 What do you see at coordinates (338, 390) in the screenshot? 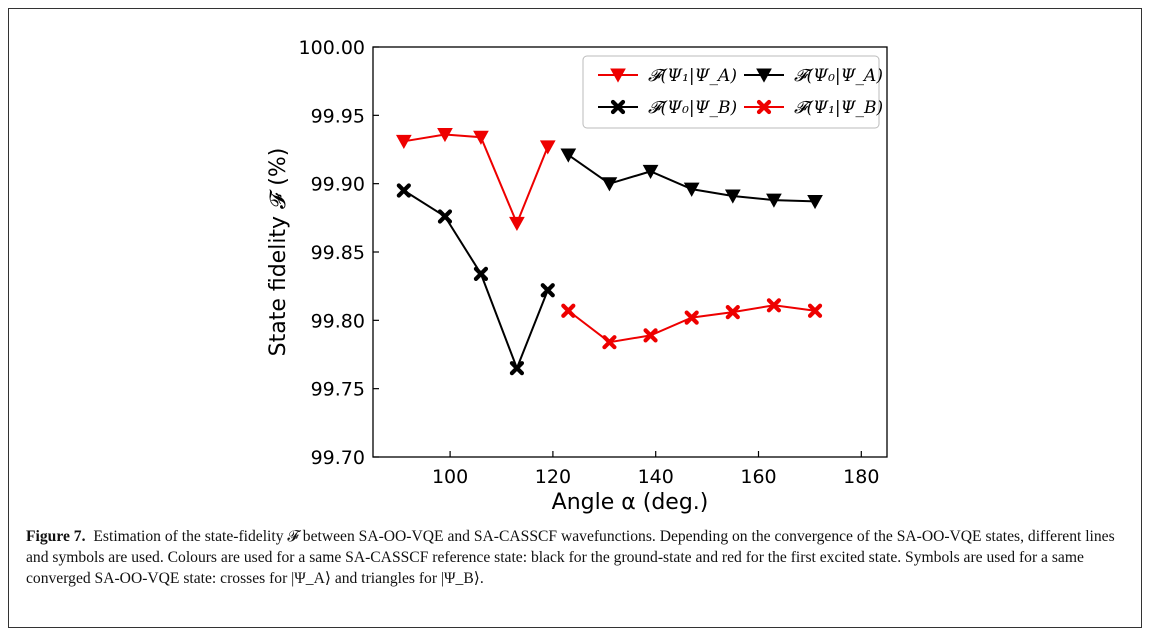
I see `y-tick-label: 99.75` at bounding box center [338, 390].